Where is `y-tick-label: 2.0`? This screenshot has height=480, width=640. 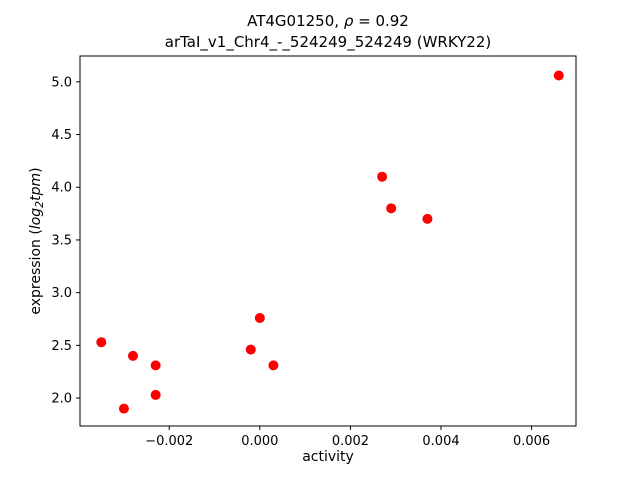
y-tick-label: 2.0 is located at coordinates (61, 399).